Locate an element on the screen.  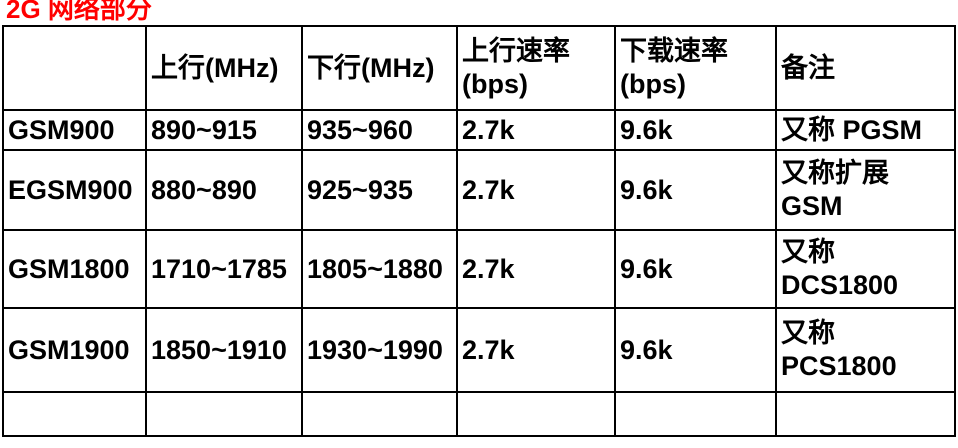
cell-network-name: GSM900 is located at coordinates (74, 130).